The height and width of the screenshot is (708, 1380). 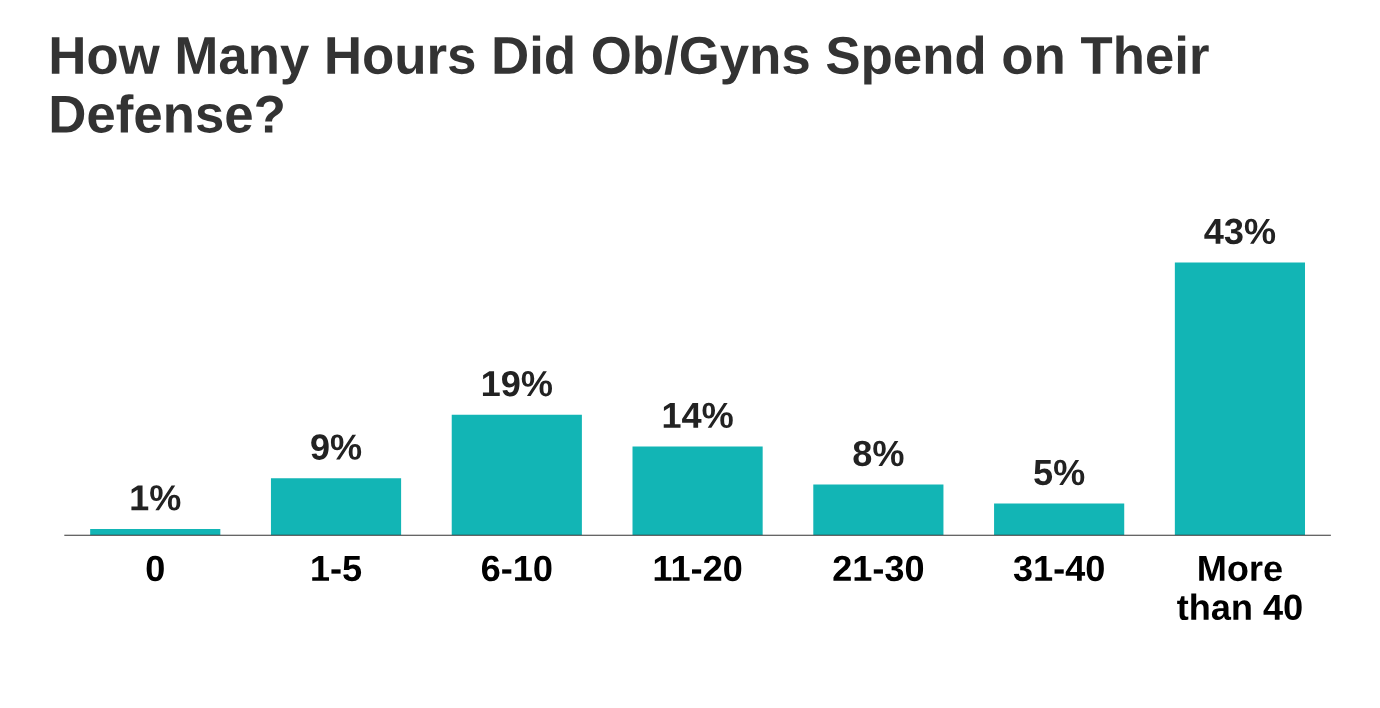 What do you see at coordinates (630, 84) in the screenshot?
I see `chart-title: How Many Hours Did Ob/Gyns Spend on Their Defense?` at bounding box center [630, 84].